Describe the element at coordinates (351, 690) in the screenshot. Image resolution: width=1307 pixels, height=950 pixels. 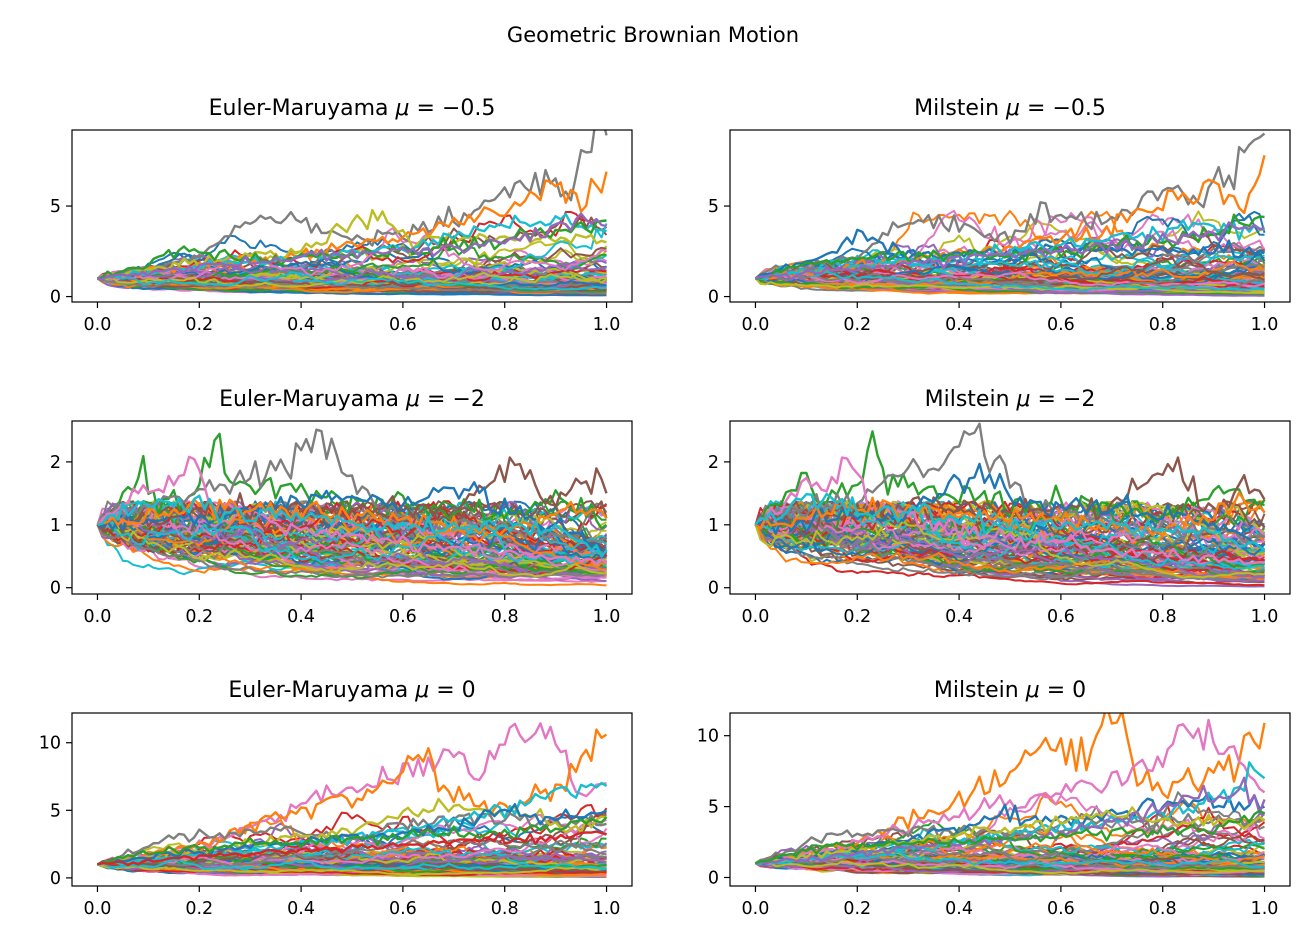
I see `panel-title: Euler-Maruyama μ = 0` at that location.